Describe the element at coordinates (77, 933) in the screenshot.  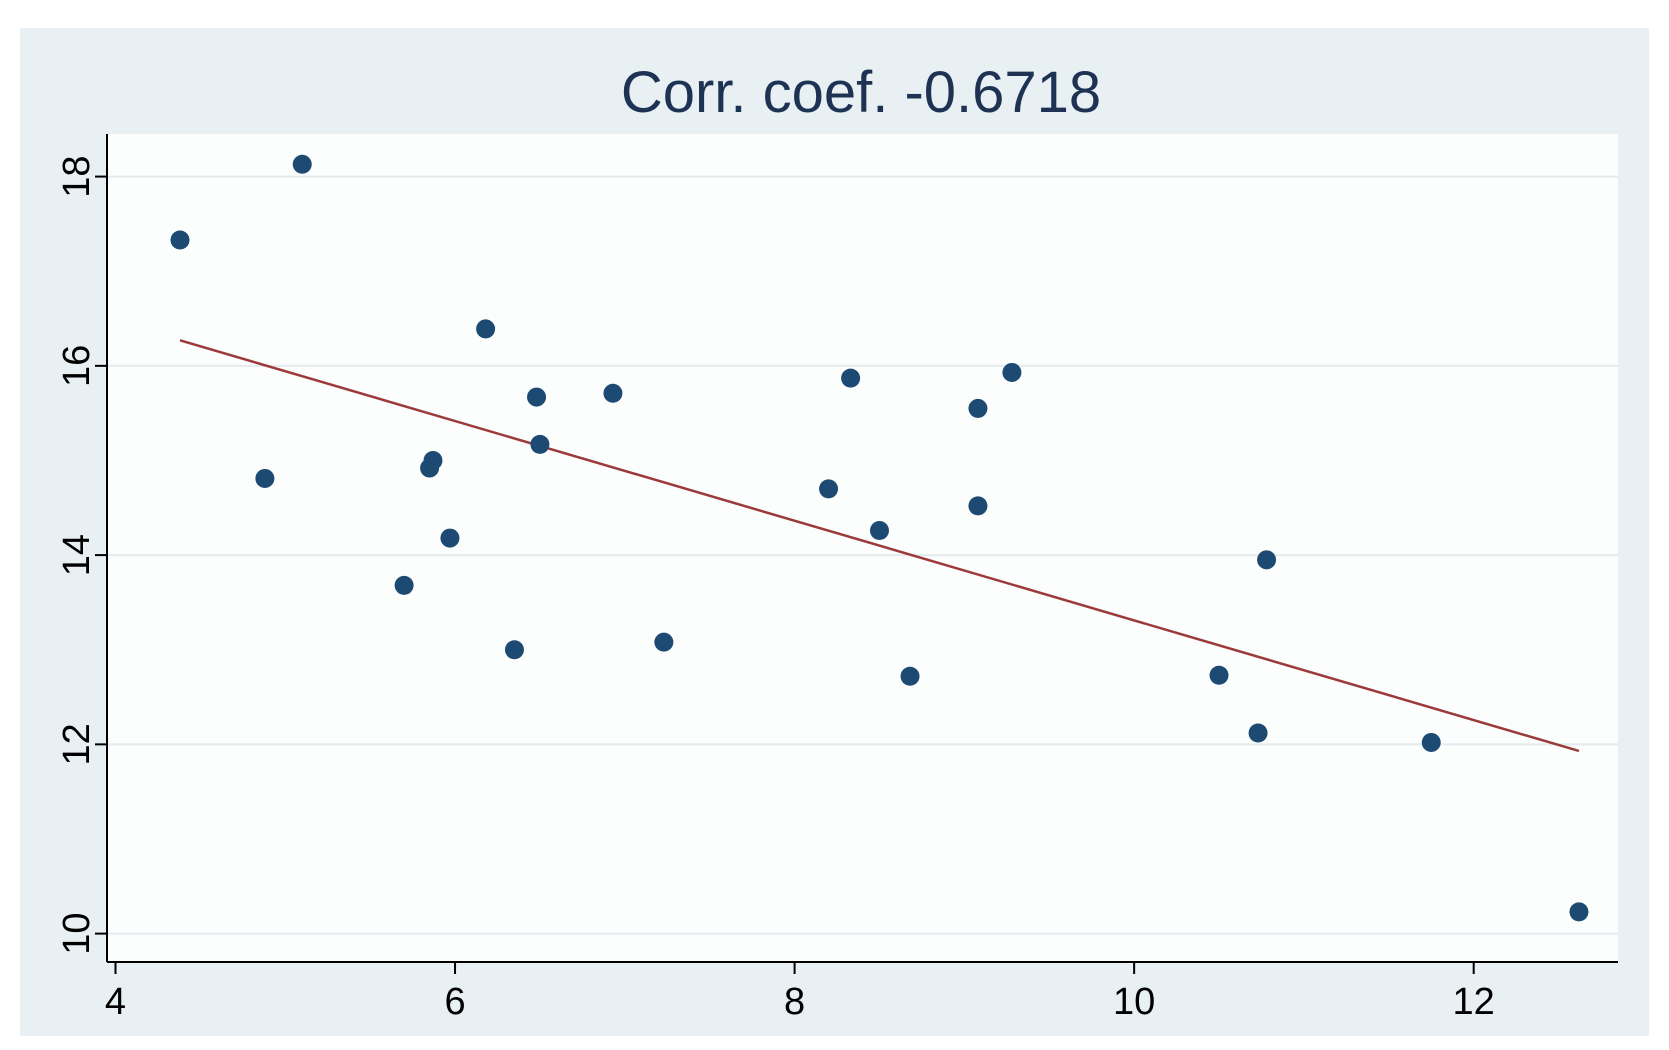
I see `y-tick-label-10: 10` at that location.